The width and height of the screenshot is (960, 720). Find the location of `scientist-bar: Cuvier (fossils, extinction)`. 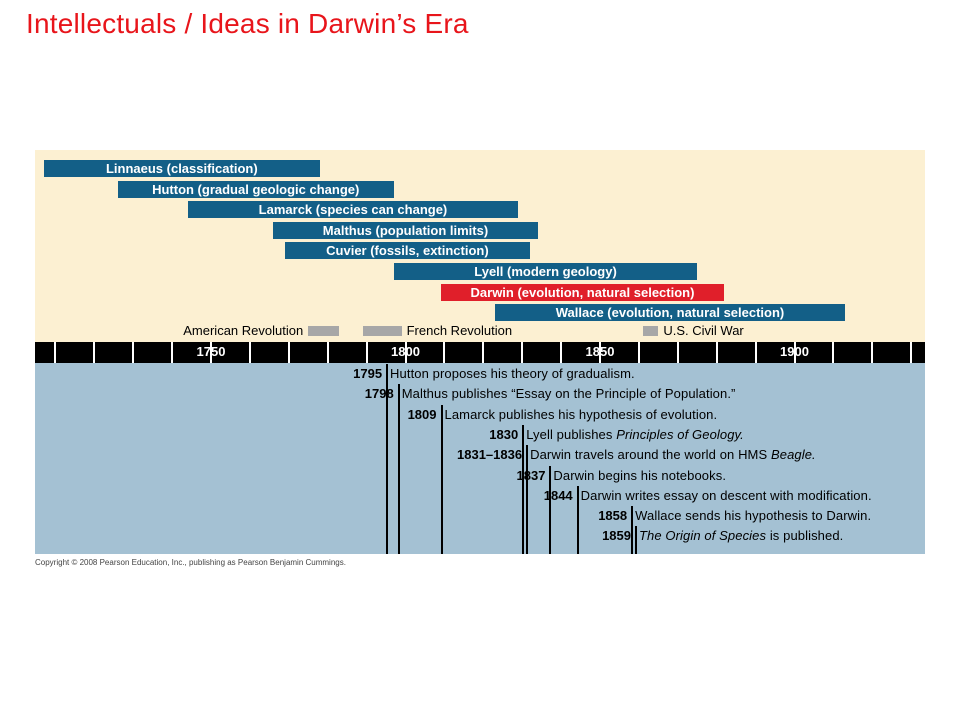

scientist-bar: Cuvier (fossils, extinction) is located at coordinates (407, 251).